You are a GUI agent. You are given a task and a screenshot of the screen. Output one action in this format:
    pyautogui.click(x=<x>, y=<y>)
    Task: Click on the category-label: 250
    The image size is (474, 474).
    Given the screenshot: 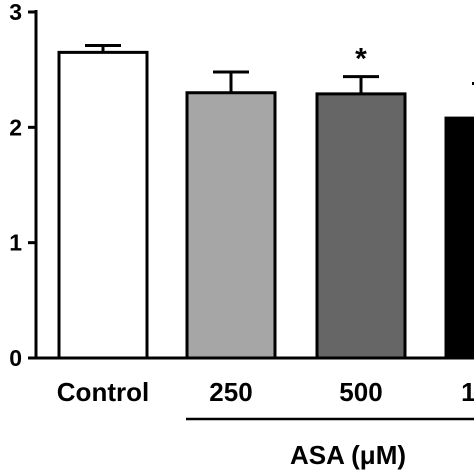 What is the action you would take?
    pyautogui.click(x=230, y=392)
    